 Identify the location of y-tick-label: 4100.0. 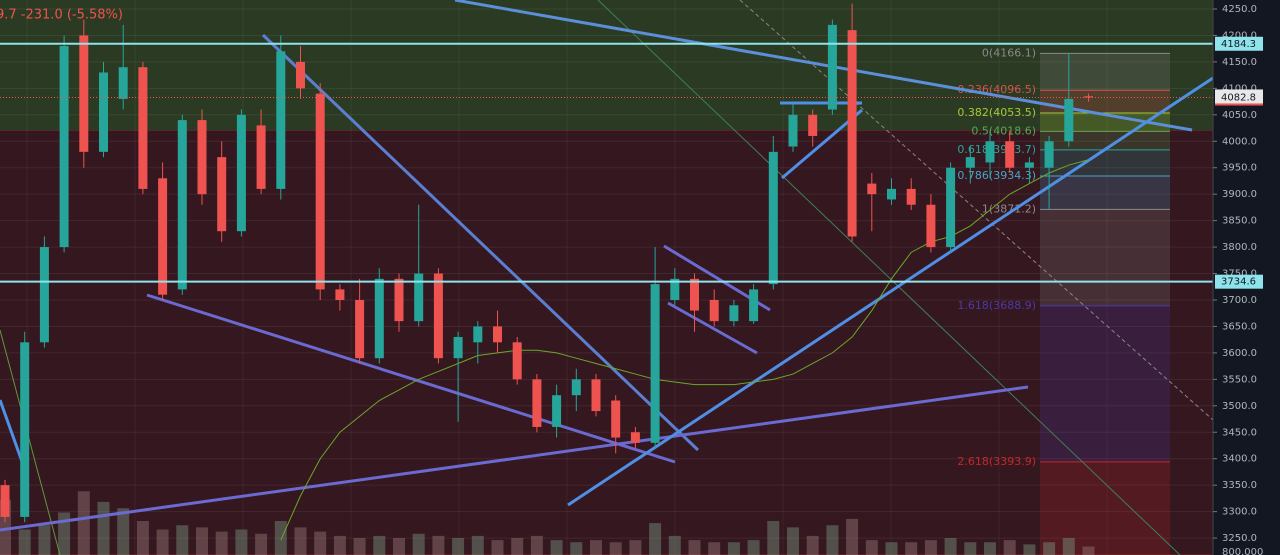
(1239, 88).